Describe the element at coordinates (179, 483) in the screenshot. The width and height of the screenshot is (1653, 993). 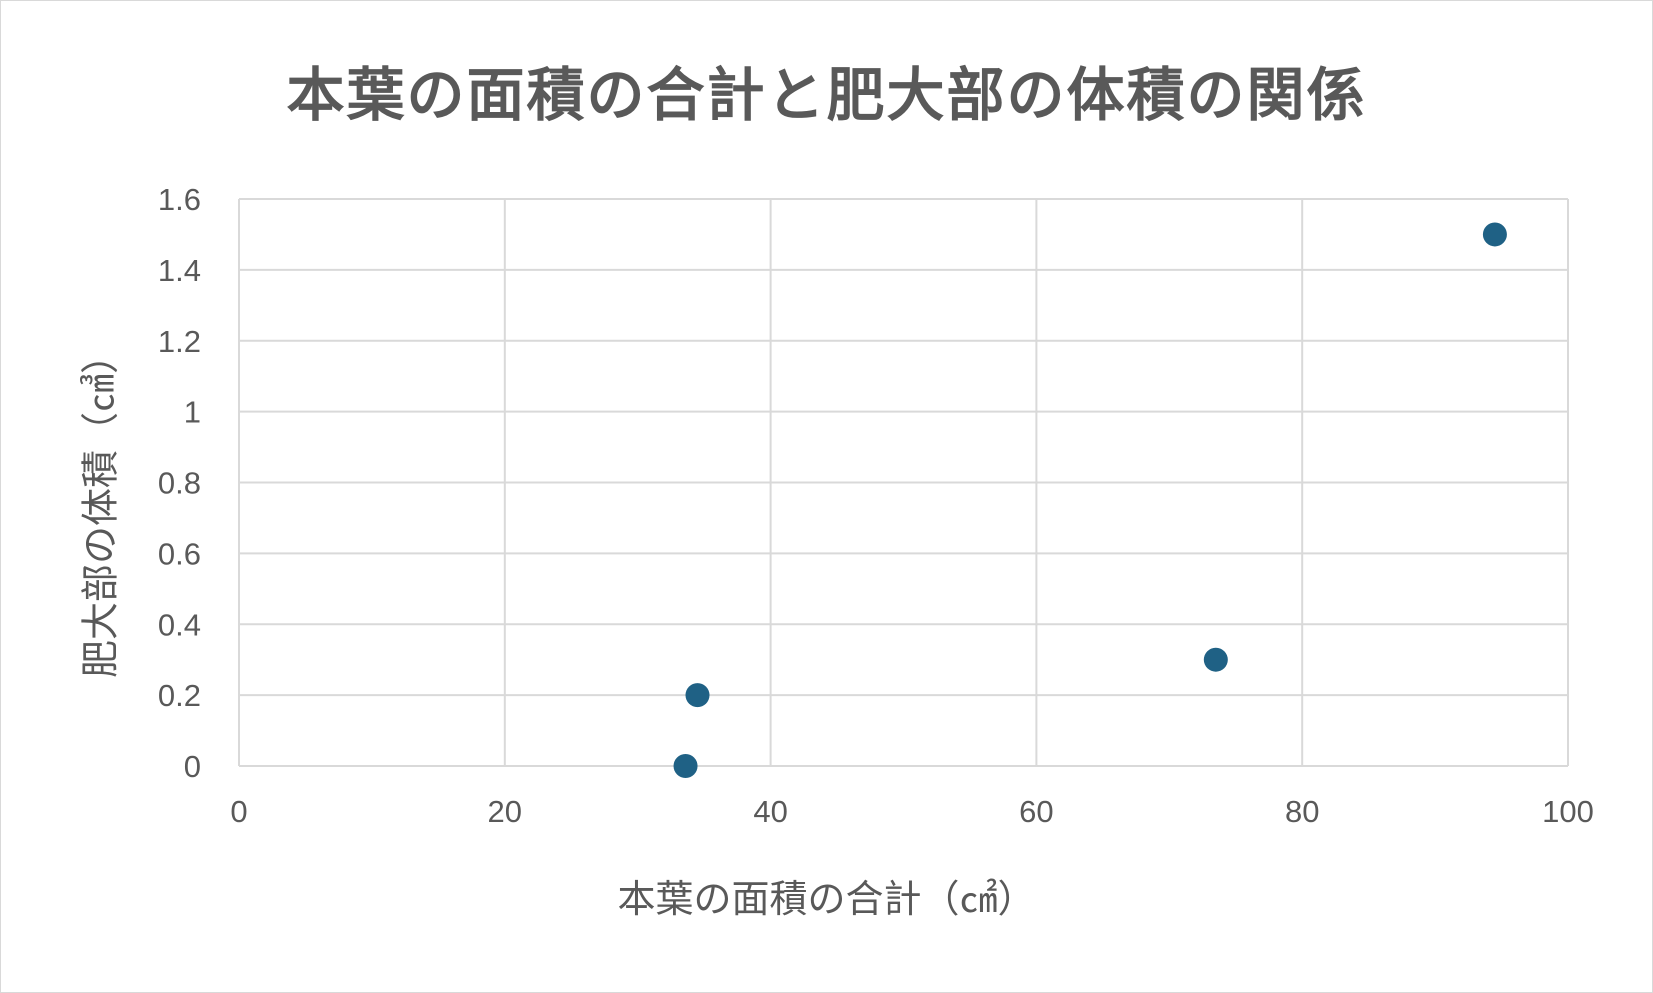
I see `y-tick-label: 0.8` at that location.